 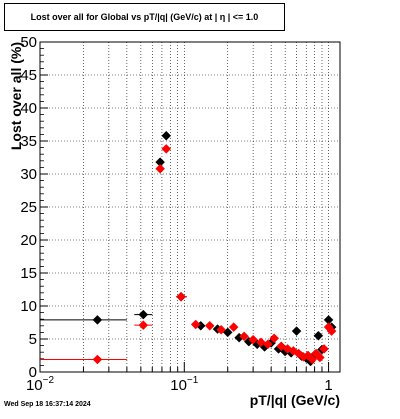 What do you see at coordinates (28, 108) in the screenshot?
I see `y-tick-label: 40` at bounding box center [28, 108].